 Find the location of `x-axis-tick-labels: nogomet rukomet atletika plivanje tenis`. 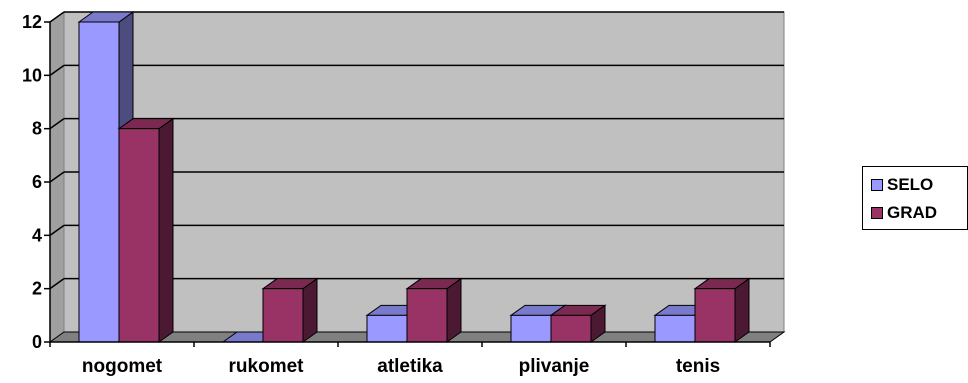

x-axis-tick-labels: nogomet rukomet atletika plivanje tenis is located at coordinates (401, 366).